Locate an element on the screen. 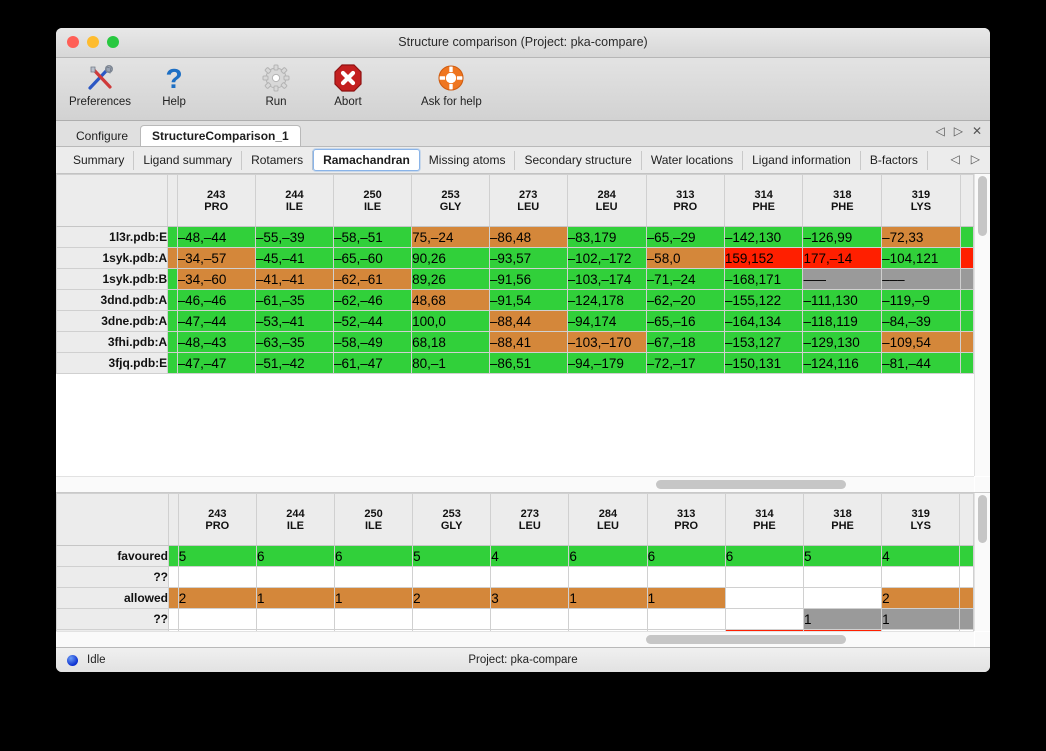 This screenshot has width=1046, height=751. tab-ligand-information: Ligand information is located at coordinates (802, 160).